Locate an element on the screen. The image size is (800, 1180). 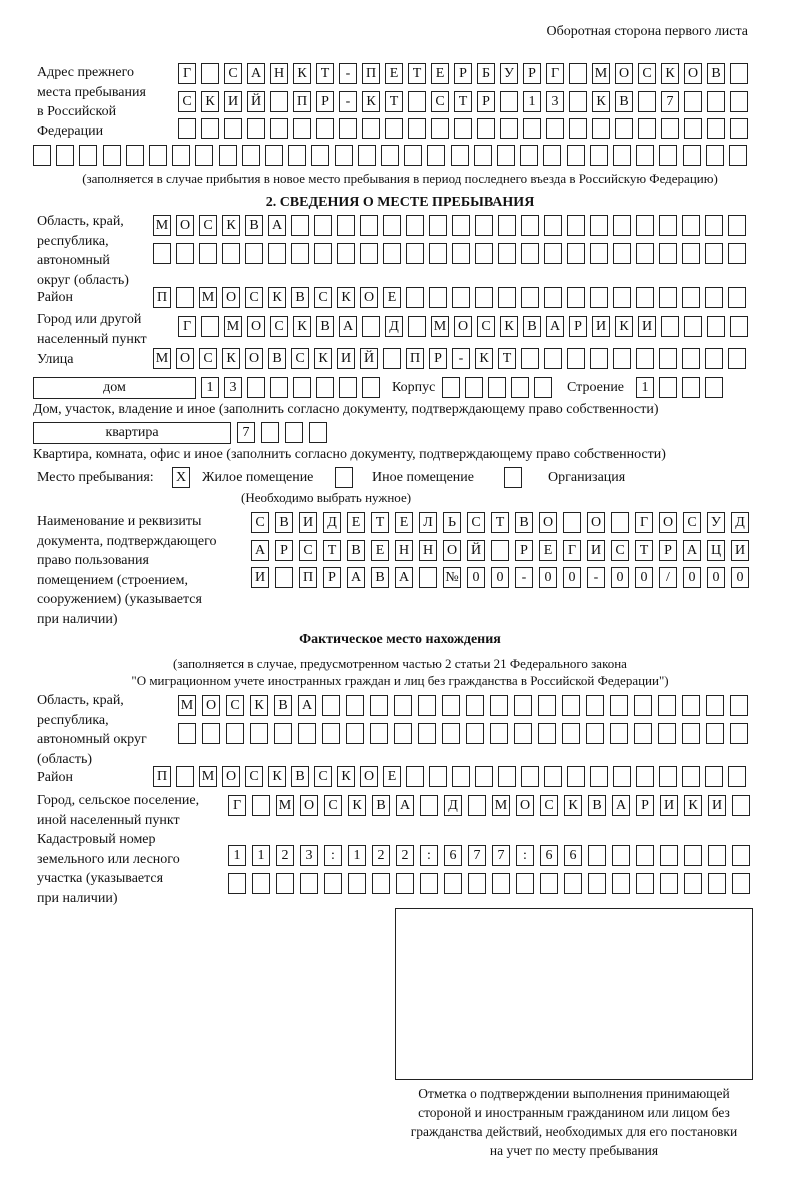
actual-district-cell: С is located at coordinates (254, 776).